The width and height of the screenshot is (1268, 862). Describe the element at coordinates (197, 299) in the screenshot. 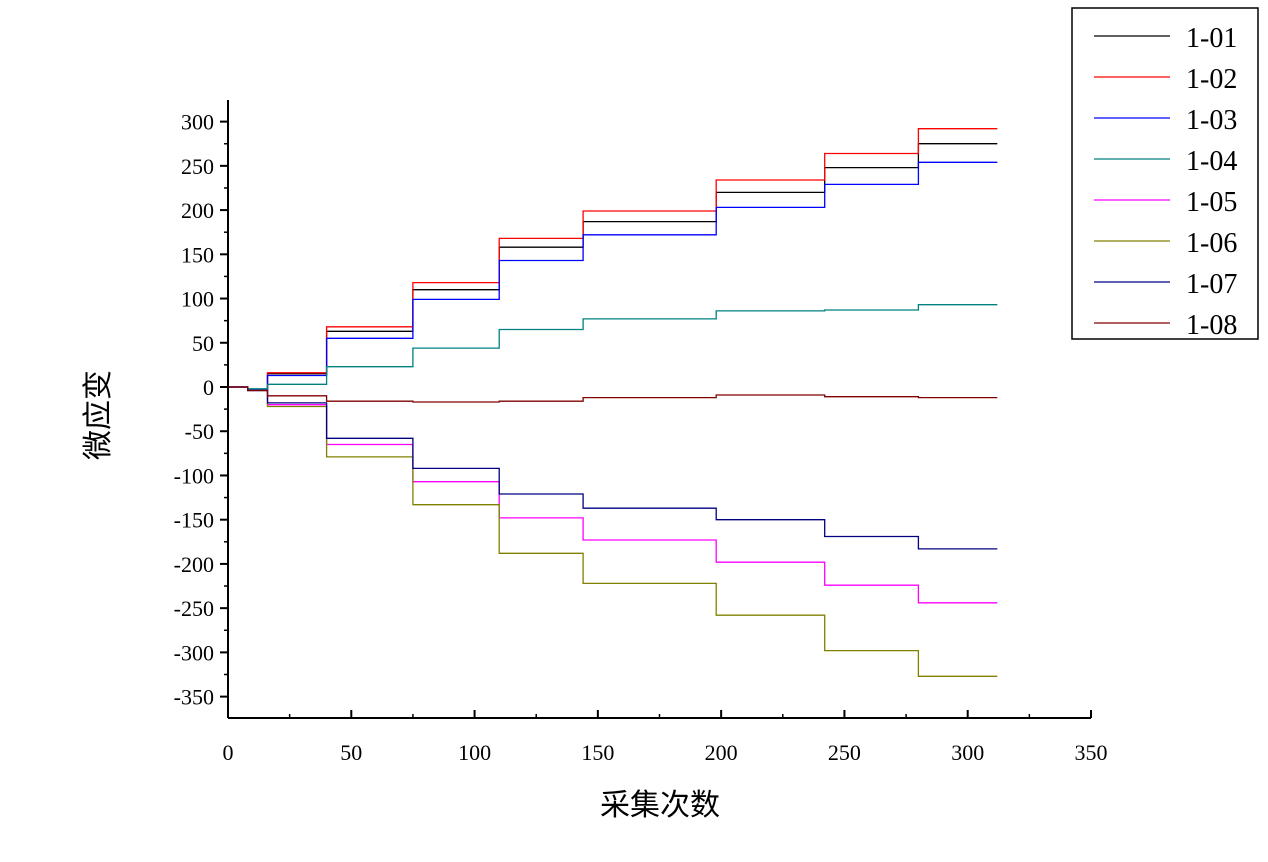

I see `y-tick-label: 100` at that location.